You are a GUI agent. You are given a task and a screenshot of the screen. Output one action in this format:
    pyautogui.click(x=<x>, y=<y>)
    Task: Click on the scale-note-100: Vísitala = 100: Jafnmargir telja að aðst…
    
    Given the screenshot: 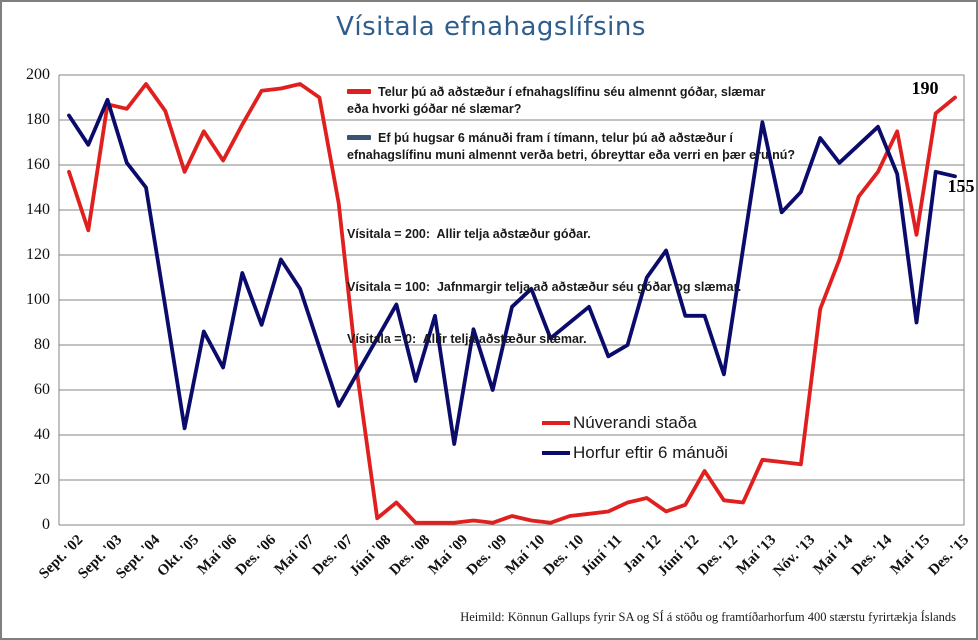 What is the action you would take?
    pyautogui.click(x=544, y=286)
    